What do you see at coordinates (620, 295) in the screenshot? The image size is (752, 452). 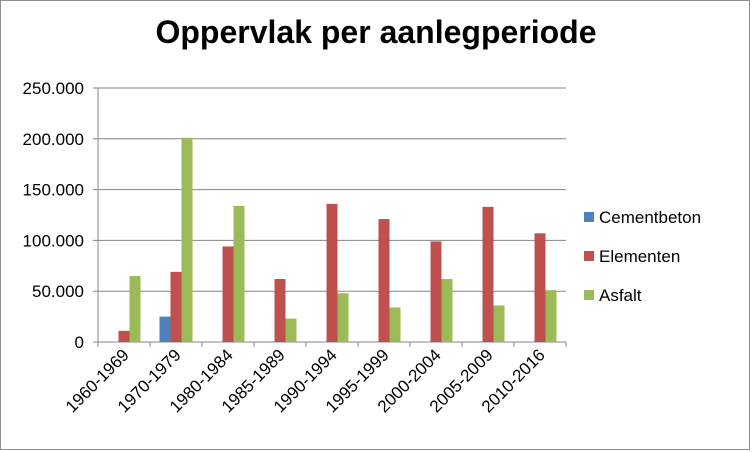 I see `legend-label: Asfalt` at bounding box center [620, 295].